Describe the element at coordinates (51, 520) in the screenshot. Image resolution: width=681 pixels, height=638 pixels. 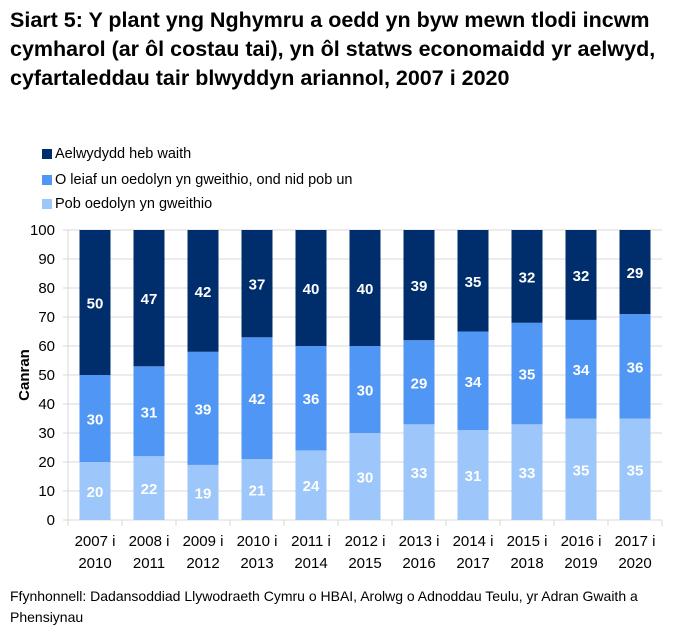
I see `y-tick-label: 0` at that location.